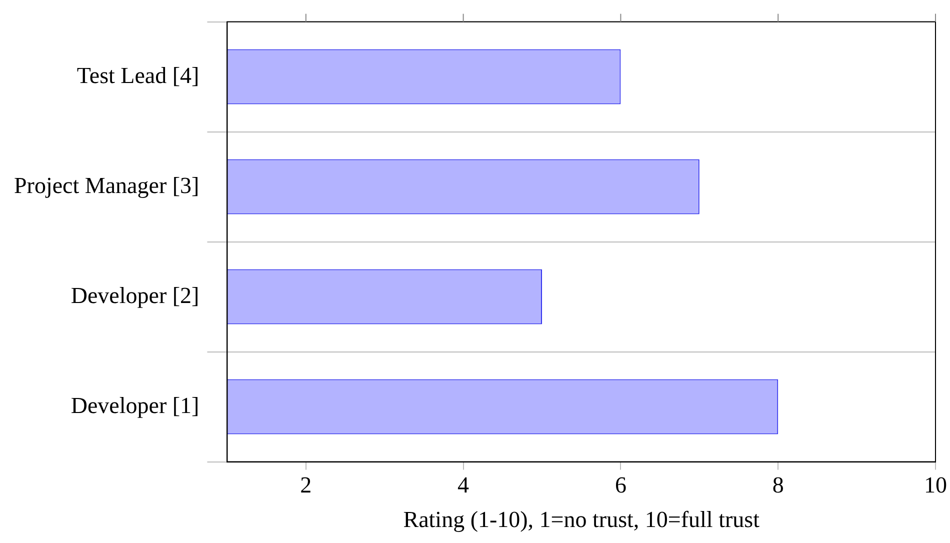 The width and height of the screenshot is (950, 543). What do you see at coordinates (138, 75) in the screenshot?
I see `y-tick-label: Test Lead [4]` at bounding box center [138, 75].